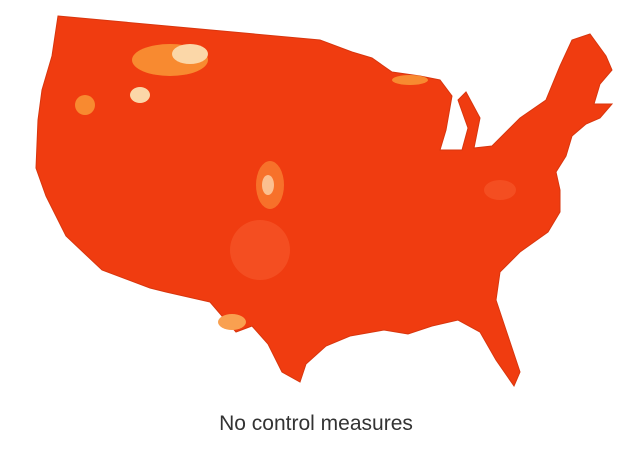 This screenshot has height=476, width=640. What do you see at coordinates (316, 423) in the screenshot?
I see `caption: No control measures` at bounding box center [316, 423].